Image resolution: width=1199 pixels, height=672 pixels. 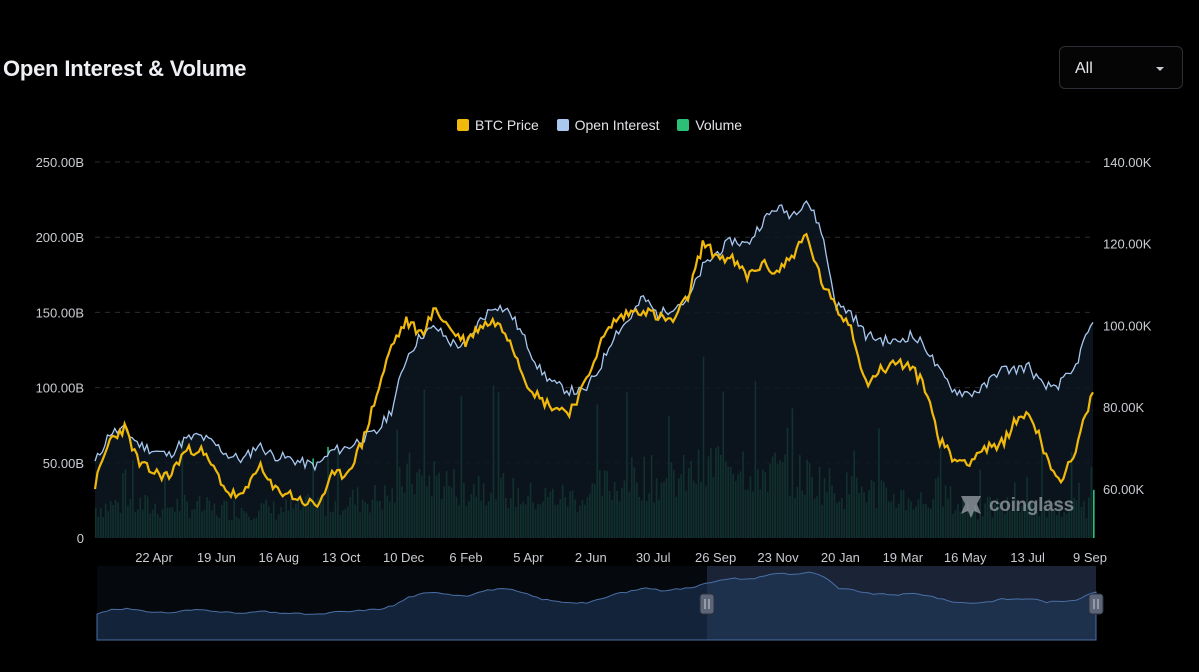 What do you see at coordinates (653, 557) in the screenshot?
I see `x-tick: 30 Jul` at bounding box center [653, 557].